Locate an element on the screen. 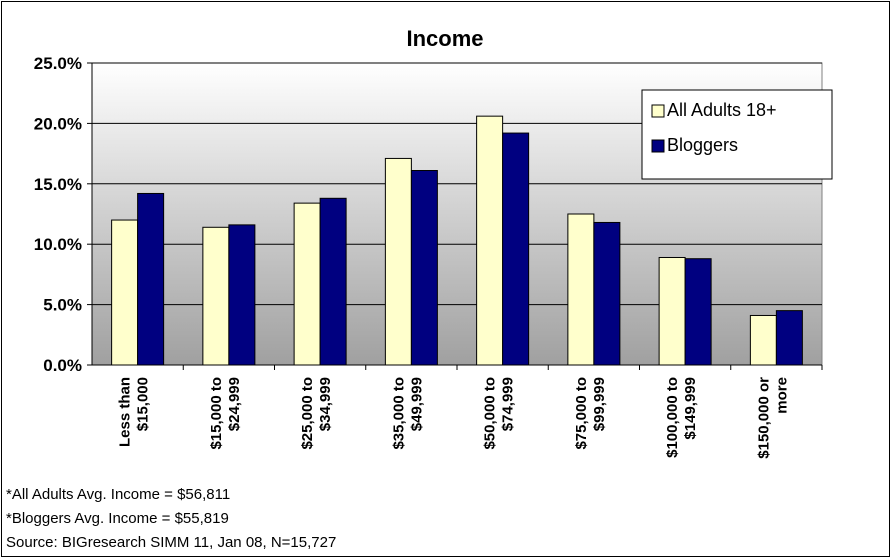 The image size is (893, 560). y-tick-label: 0.0% is located at coordinates (62, 365).